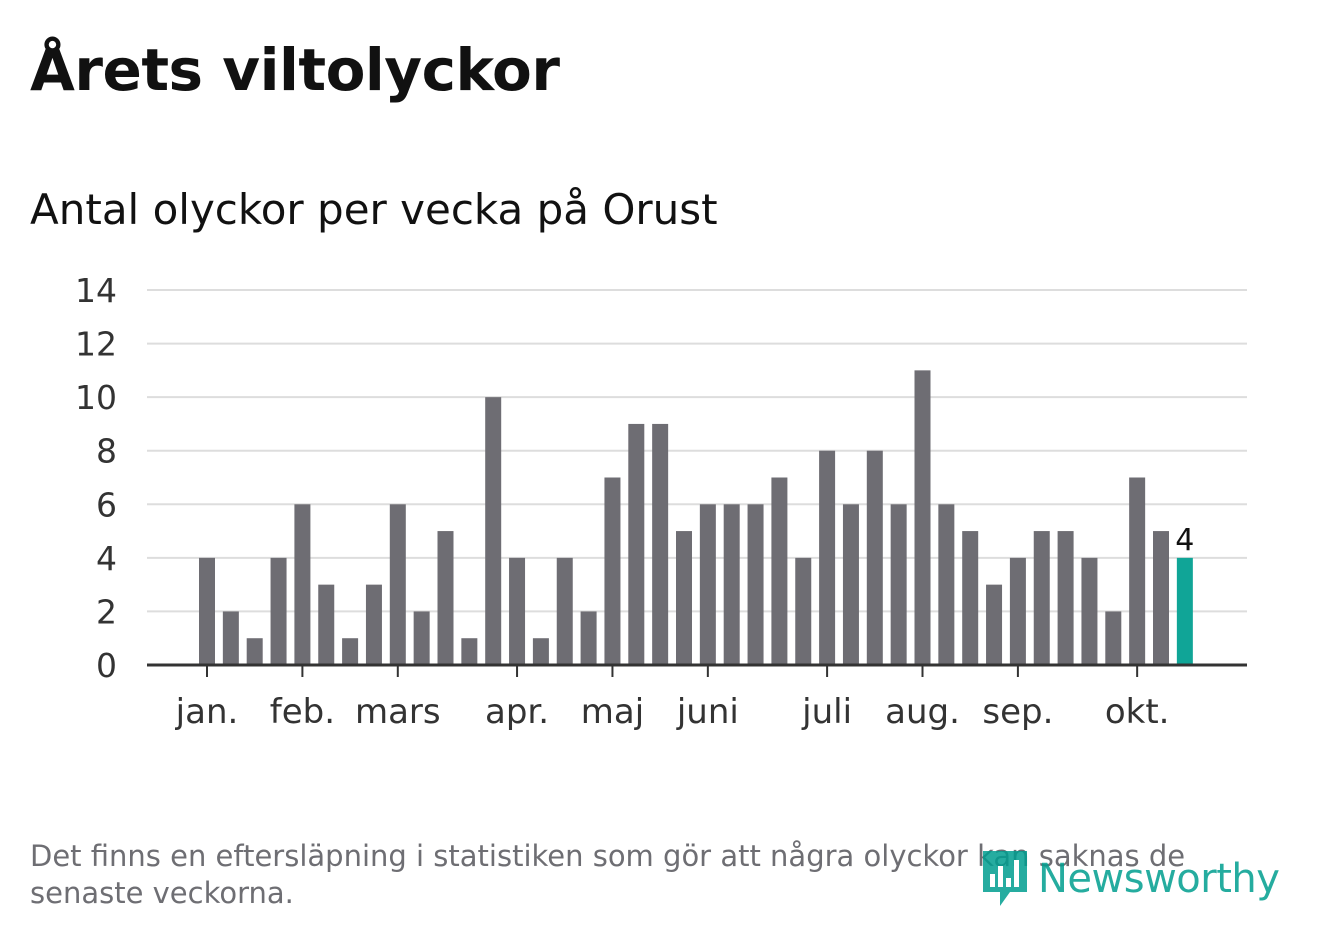 The width and height of the screenshot is (1322, 939). Describe the element at coordinates (1184, 611) in the screenshot. I see `bar-highlight` at that location.